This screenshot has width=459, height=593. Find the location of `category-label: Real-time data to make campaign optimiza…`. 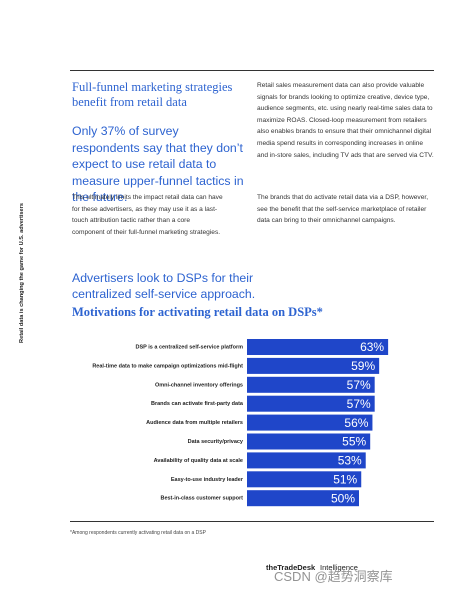

category-label: Real-time data to make campaign optimiza… is located at coordinates (167, 366).